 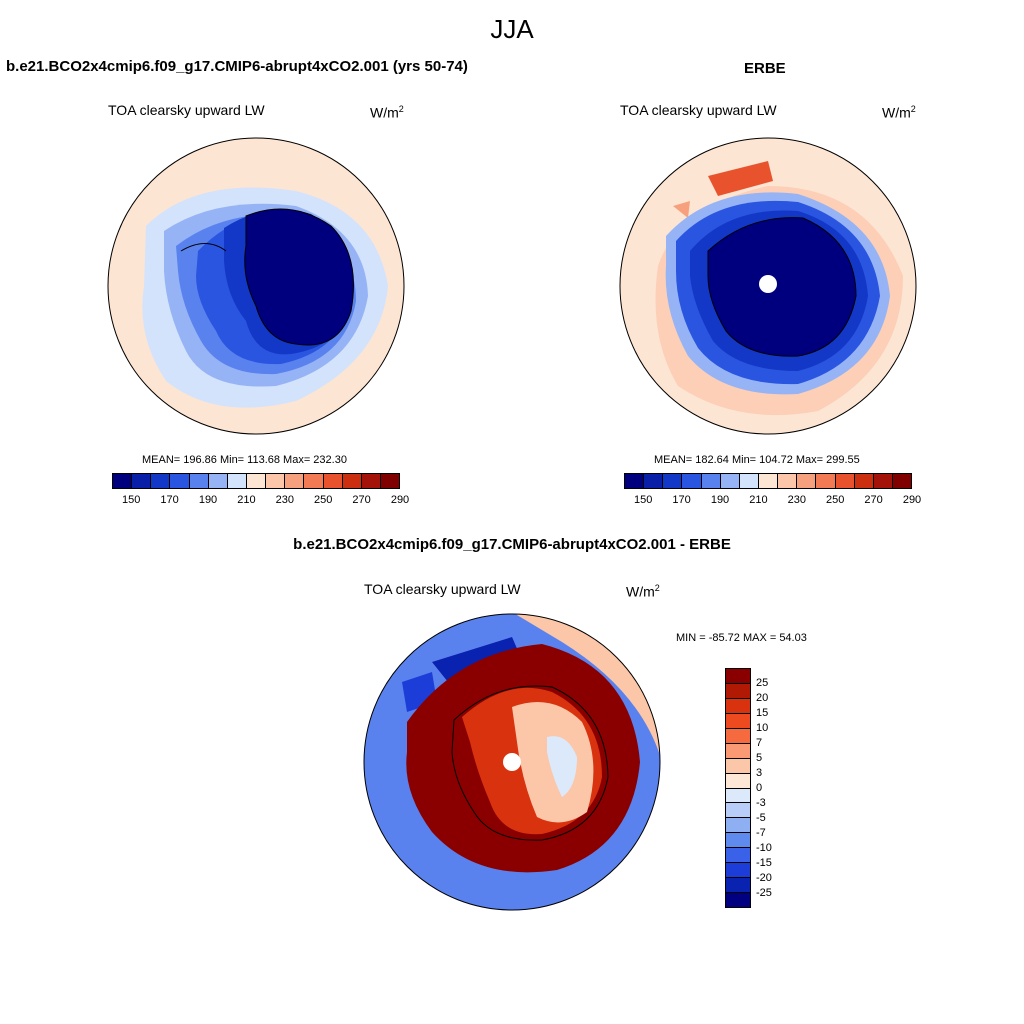 What do you see at coordinates (764, 863) in the screenshot?
I see `colorbar-tick-label: -15` at bounding box center [764, 863].